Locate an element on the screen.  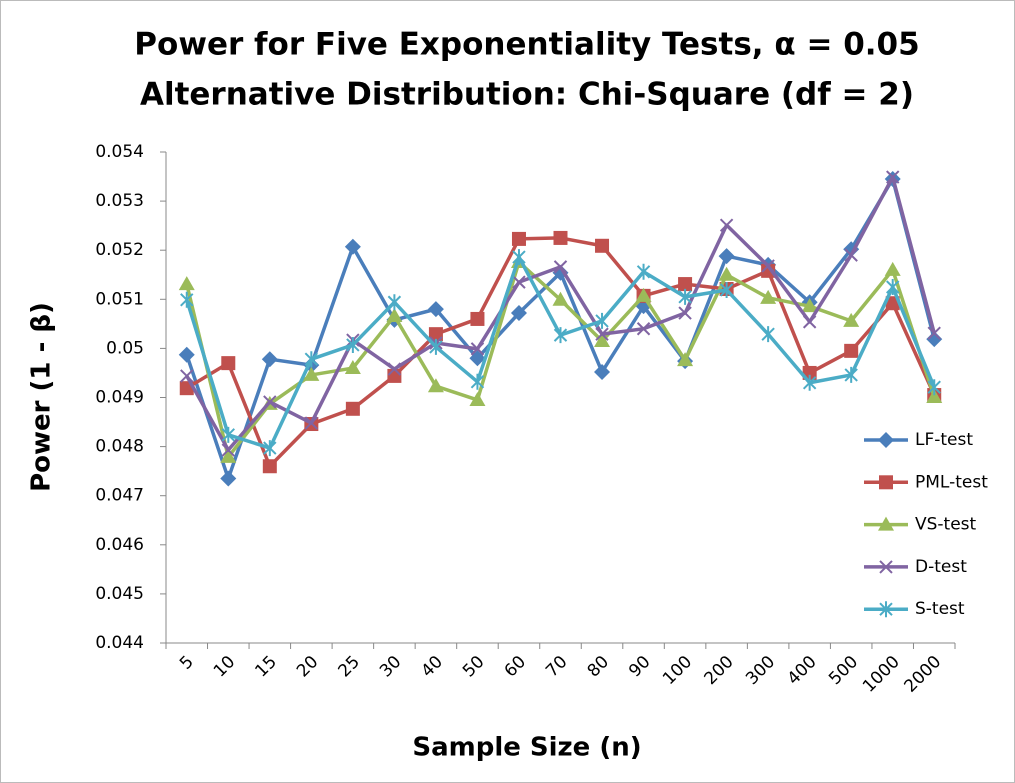
legend-label: LF-test is located at coordinates (944, 440).